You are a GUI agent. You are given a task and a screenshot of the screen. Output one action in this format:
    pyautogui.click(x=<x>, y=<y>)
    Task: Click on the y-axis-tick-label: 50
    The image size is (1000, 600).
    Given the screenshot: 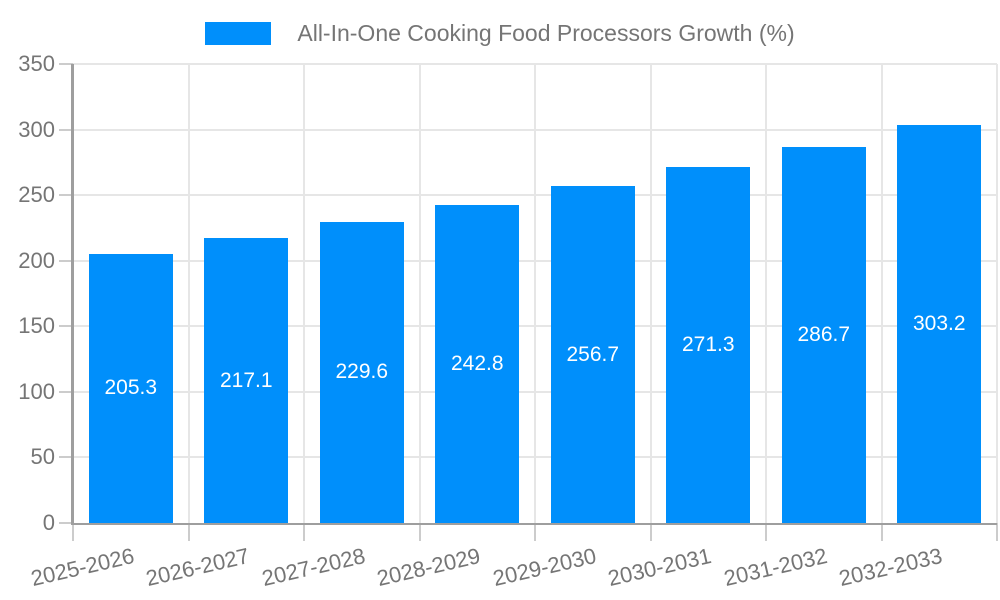 What is the action you would take?
    pyautogui.click(x=42, y=457)
    